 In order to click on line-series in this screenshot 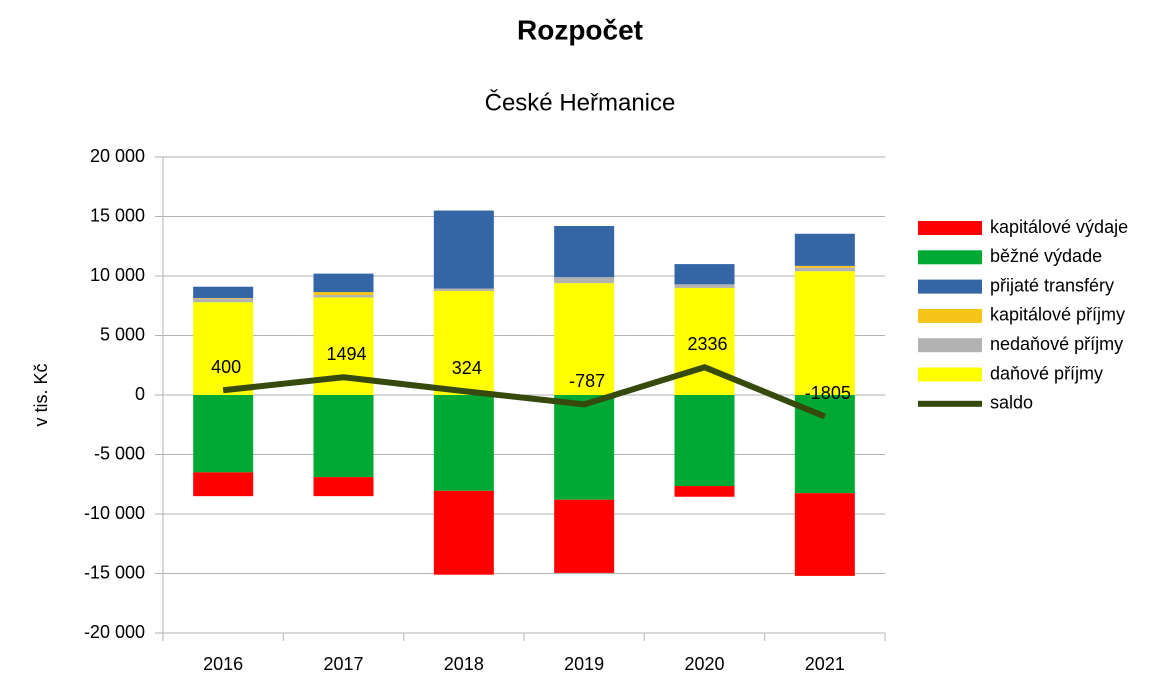, I will do `click(524, 392)`.